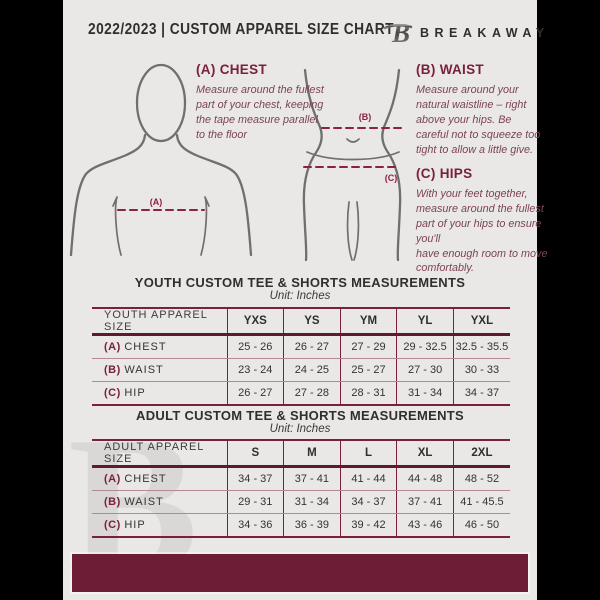  Describe the element at coordinates (117, 226) in the screenshot. I see `torso-left-inner-arm` at that location.